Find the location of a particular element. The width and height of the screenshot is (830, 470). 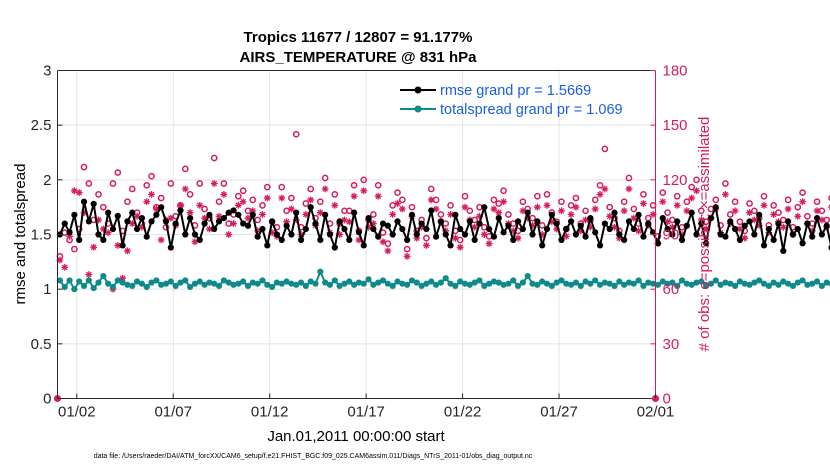

right-tick-label: 0 is located at coordinates (667, 399).